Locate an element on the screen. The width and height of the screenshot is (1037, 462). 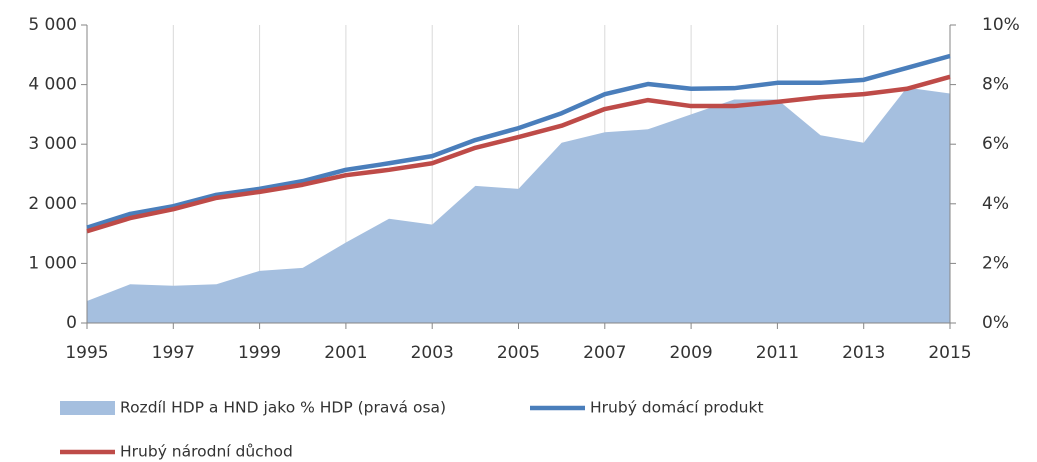
x-tick-label: 2005 is located at coordinates (518, 353).